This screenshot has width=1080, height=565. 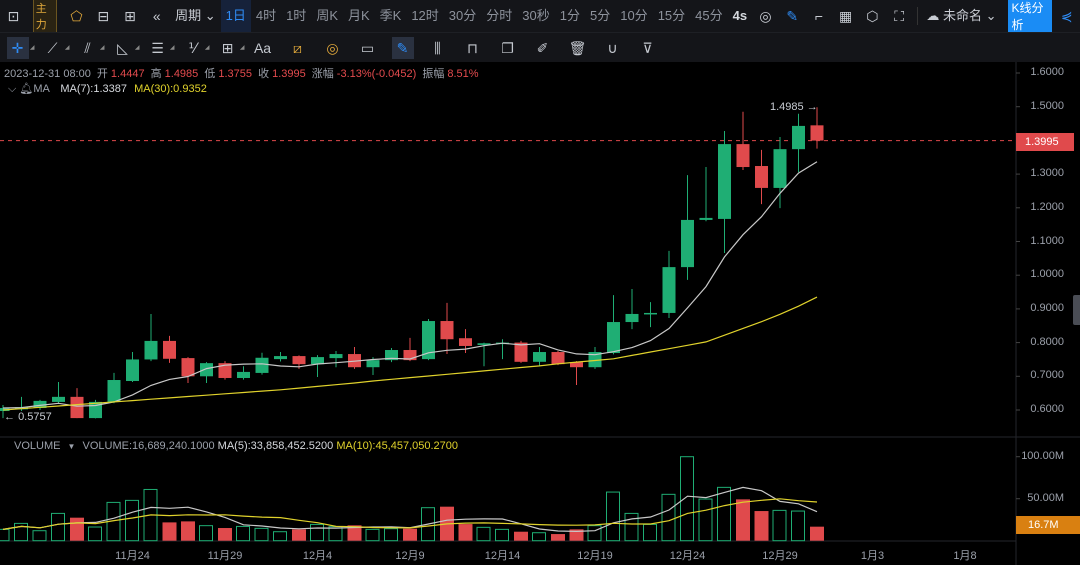 What do you see at coordinates (56, 48) in the screenshot?
I see `line-icon: ⟋ ◢` at bounding box center [56, 48].